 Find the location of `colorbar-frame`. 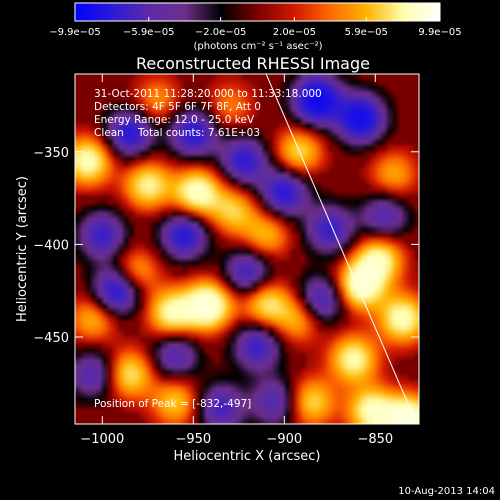

colorbar-frame is located at coordinates (257, 12).